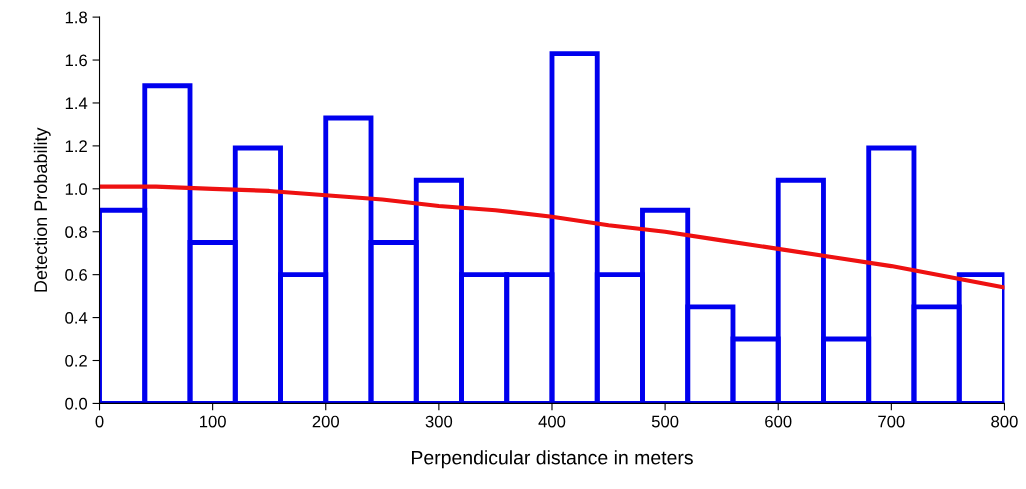  What do you see at coordinates (213, 421) in the screenshot?
I see `x-tick-label: 100` at bounding box center [213, 421].